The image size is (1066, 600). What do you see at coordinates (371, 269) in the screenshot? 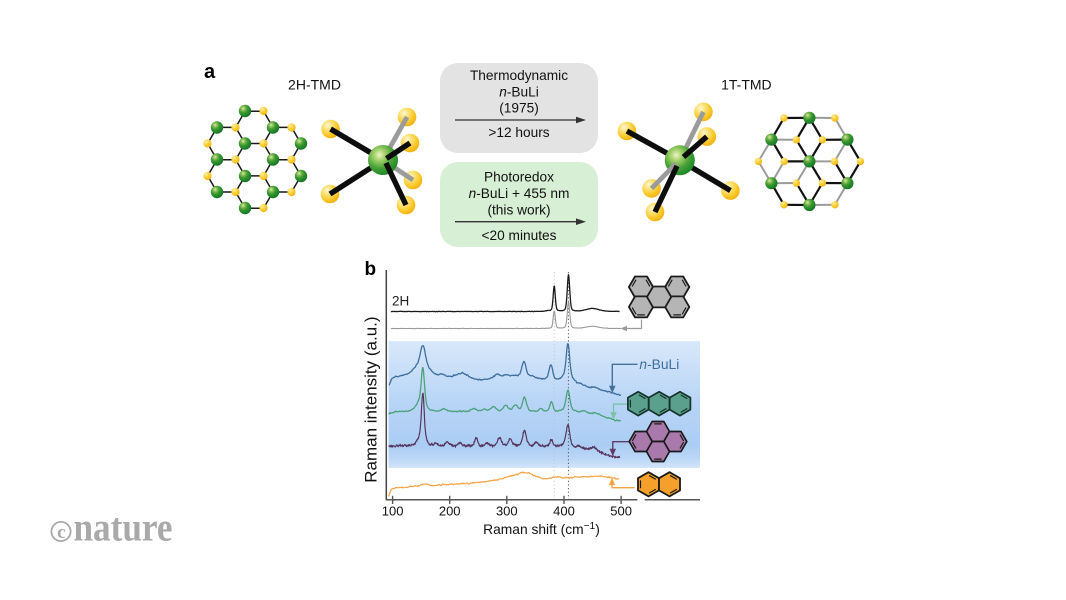
I see `svg-text: b` at bounding box center [371, 269].